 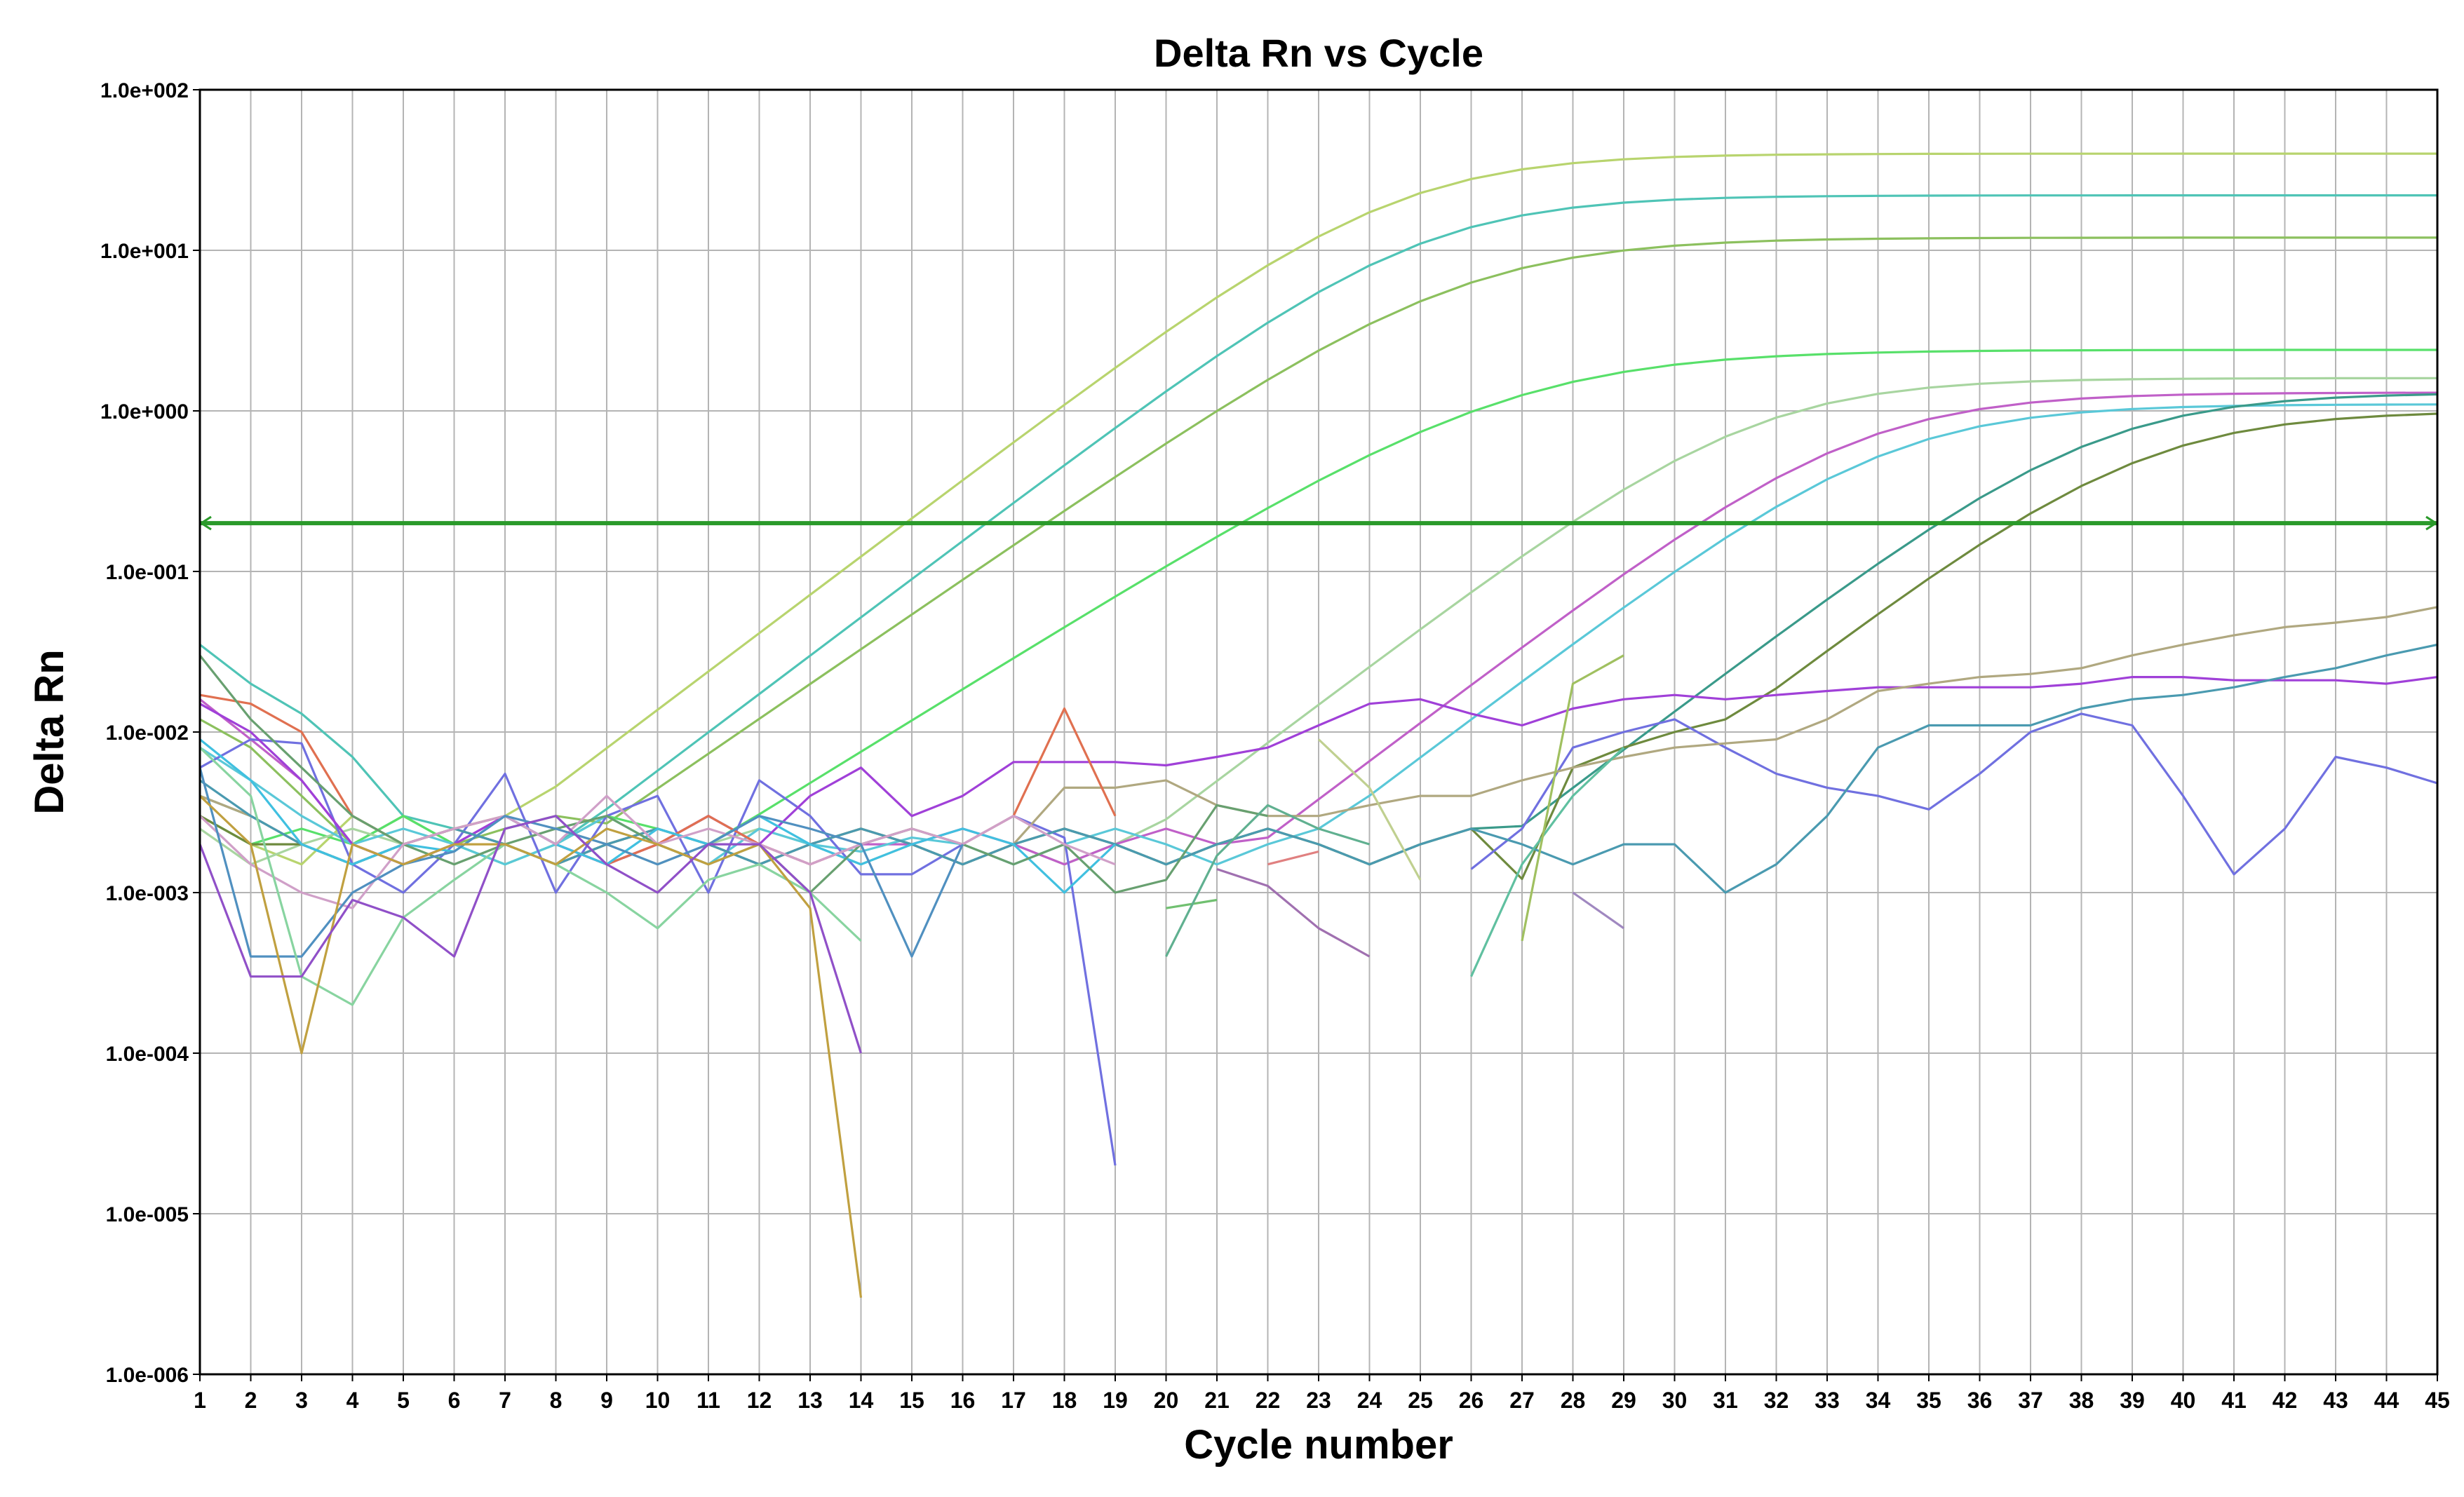 What do you see at coordinates (708, 1400) in the screenshot?
I see `x-tick-label: 11` at bounding box center [708, 1400].